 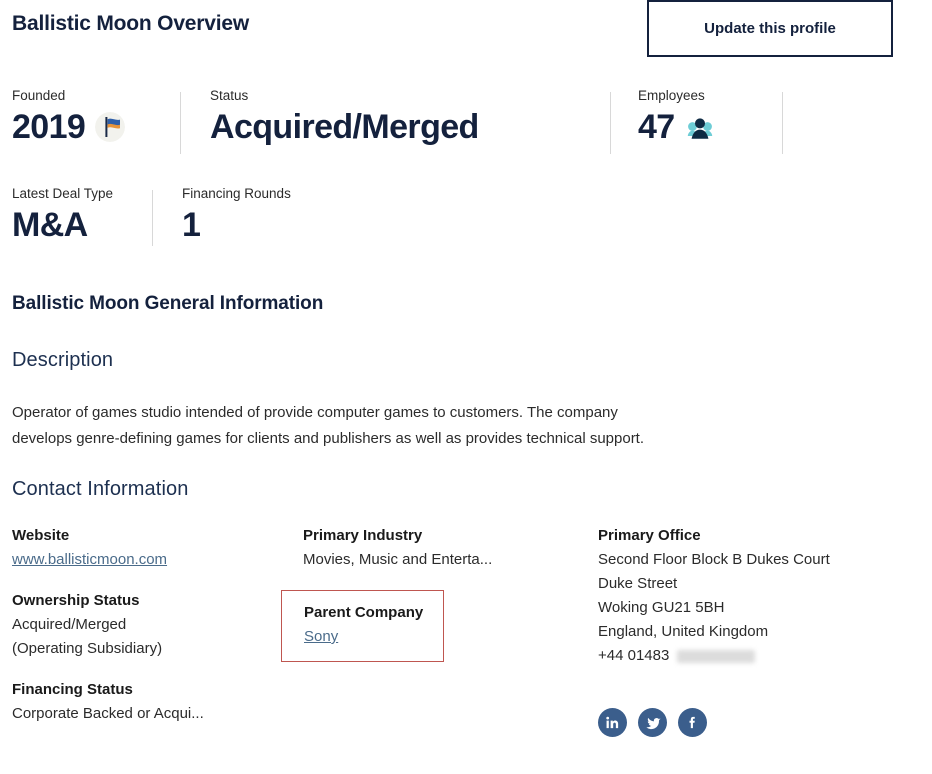 I want to click on stat-value: 2019, so click(x=49, y=127).